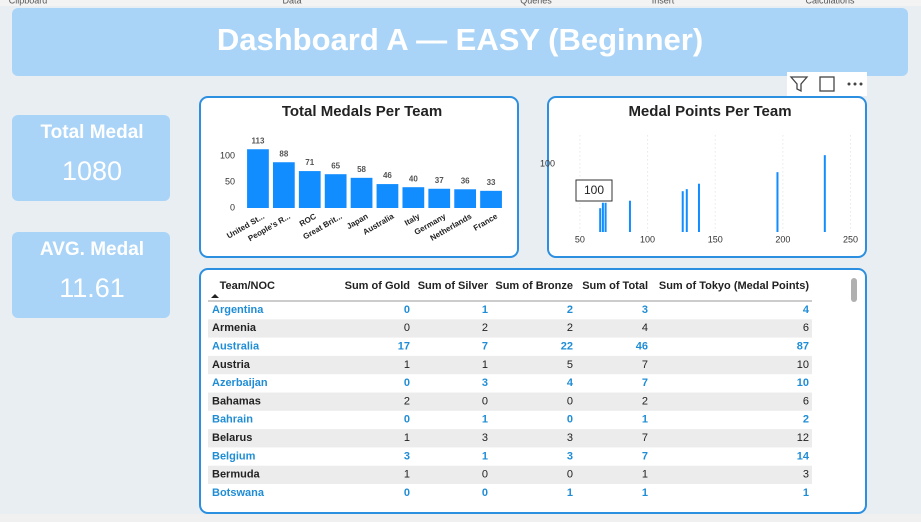 This screenshot has height=527, width=921. Describe the element at coordinates (460, 3) in the screenshot. I see `ribbon` at that location.